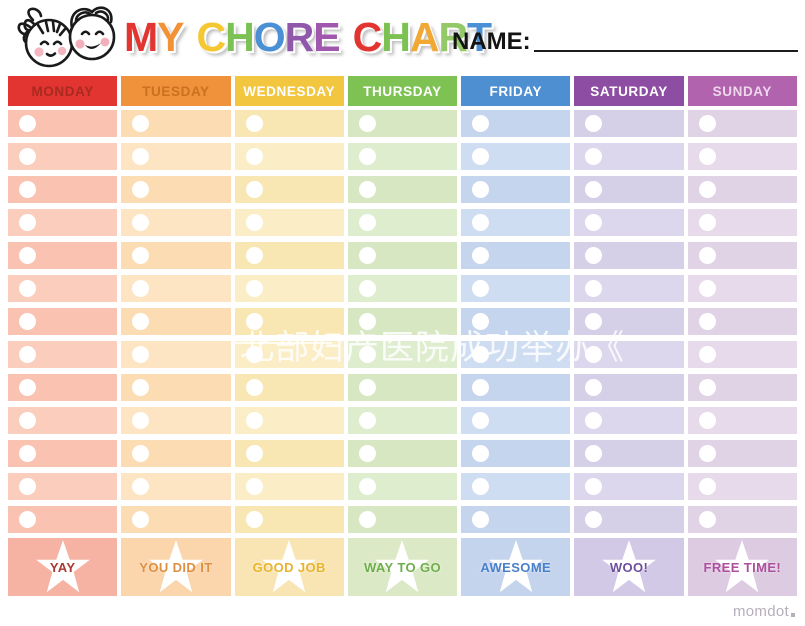 The image size is (805, 626). What do you see at coordinates (742, 567) in the screenshot?
I see `reward-cell-sunday: FREE TIME!` at bounding box center [742, 567].